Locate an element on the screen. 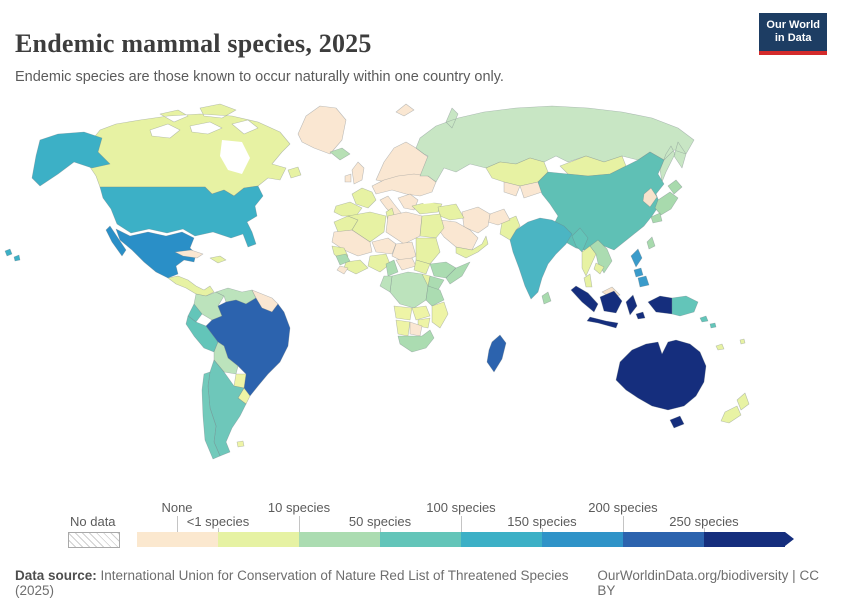 The height and width of the screenshot is (600, 850). country-vietnam-laos is located at coordinates (601, 256).